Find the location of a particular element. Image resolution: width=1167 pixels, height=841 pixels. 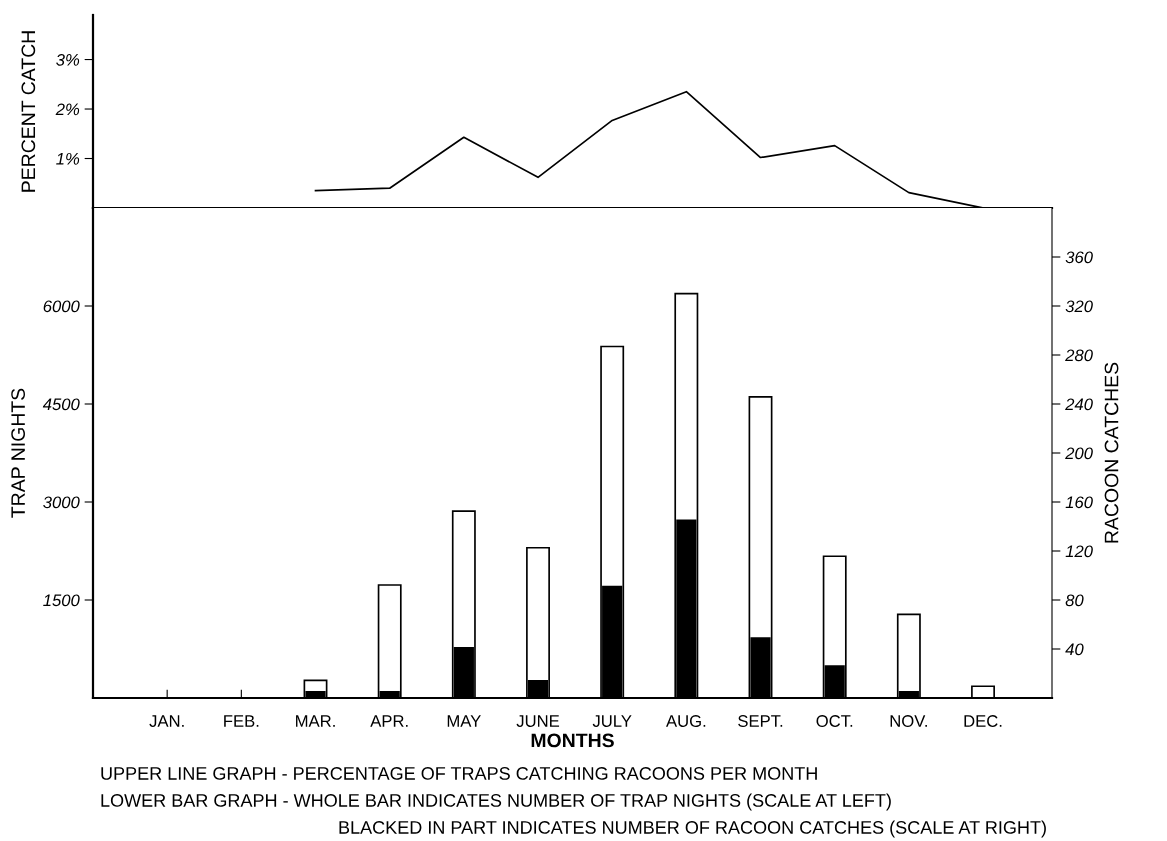

x-tick-label: SEPT. is located at coordinates (760, 721).